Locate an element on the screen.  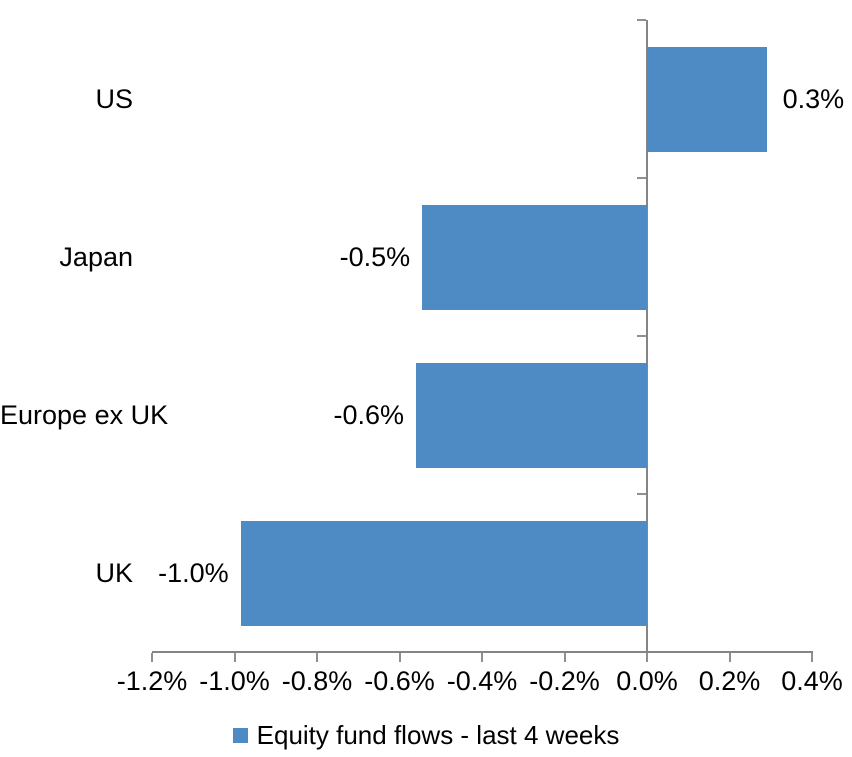
data-label-europe-ex-uk: -0.6% is located at coordinates (368, 415).